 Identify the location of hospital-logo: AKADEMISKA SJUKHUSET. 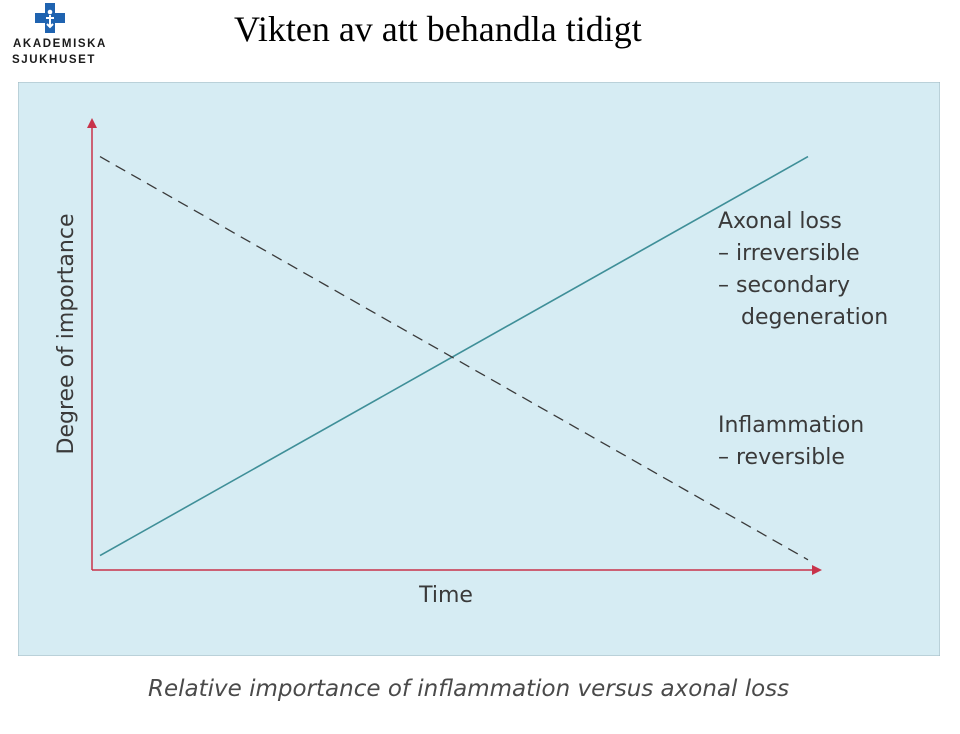
(60, 37).